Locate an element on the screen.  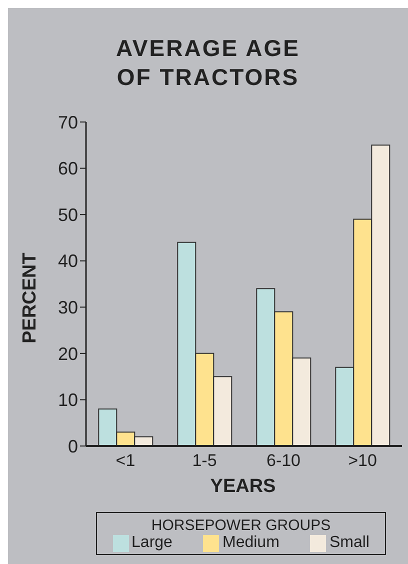
x-tick-label: >10 is located at coordinates (362, 460).